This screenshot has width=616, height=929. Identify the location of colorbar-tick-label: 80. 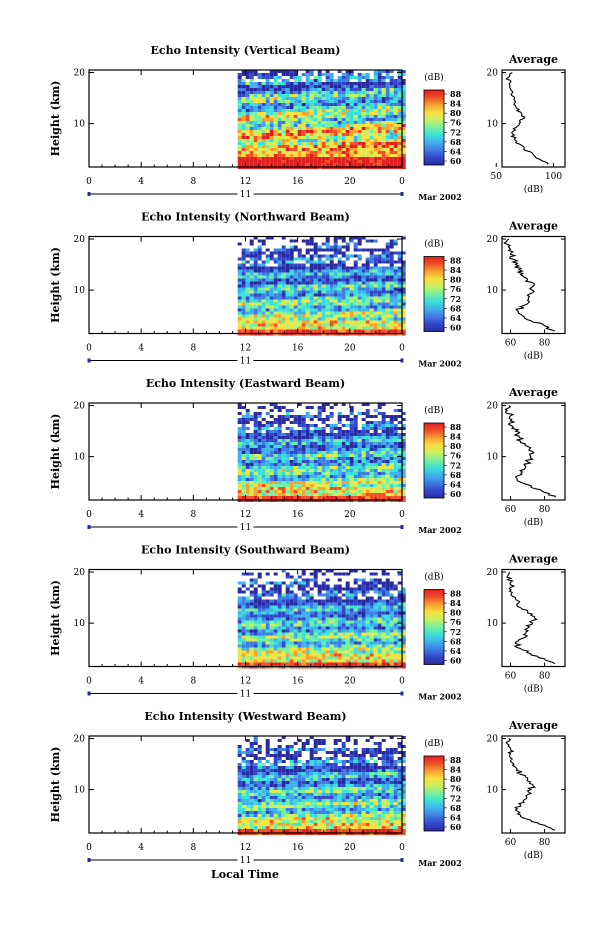
(456, 280).